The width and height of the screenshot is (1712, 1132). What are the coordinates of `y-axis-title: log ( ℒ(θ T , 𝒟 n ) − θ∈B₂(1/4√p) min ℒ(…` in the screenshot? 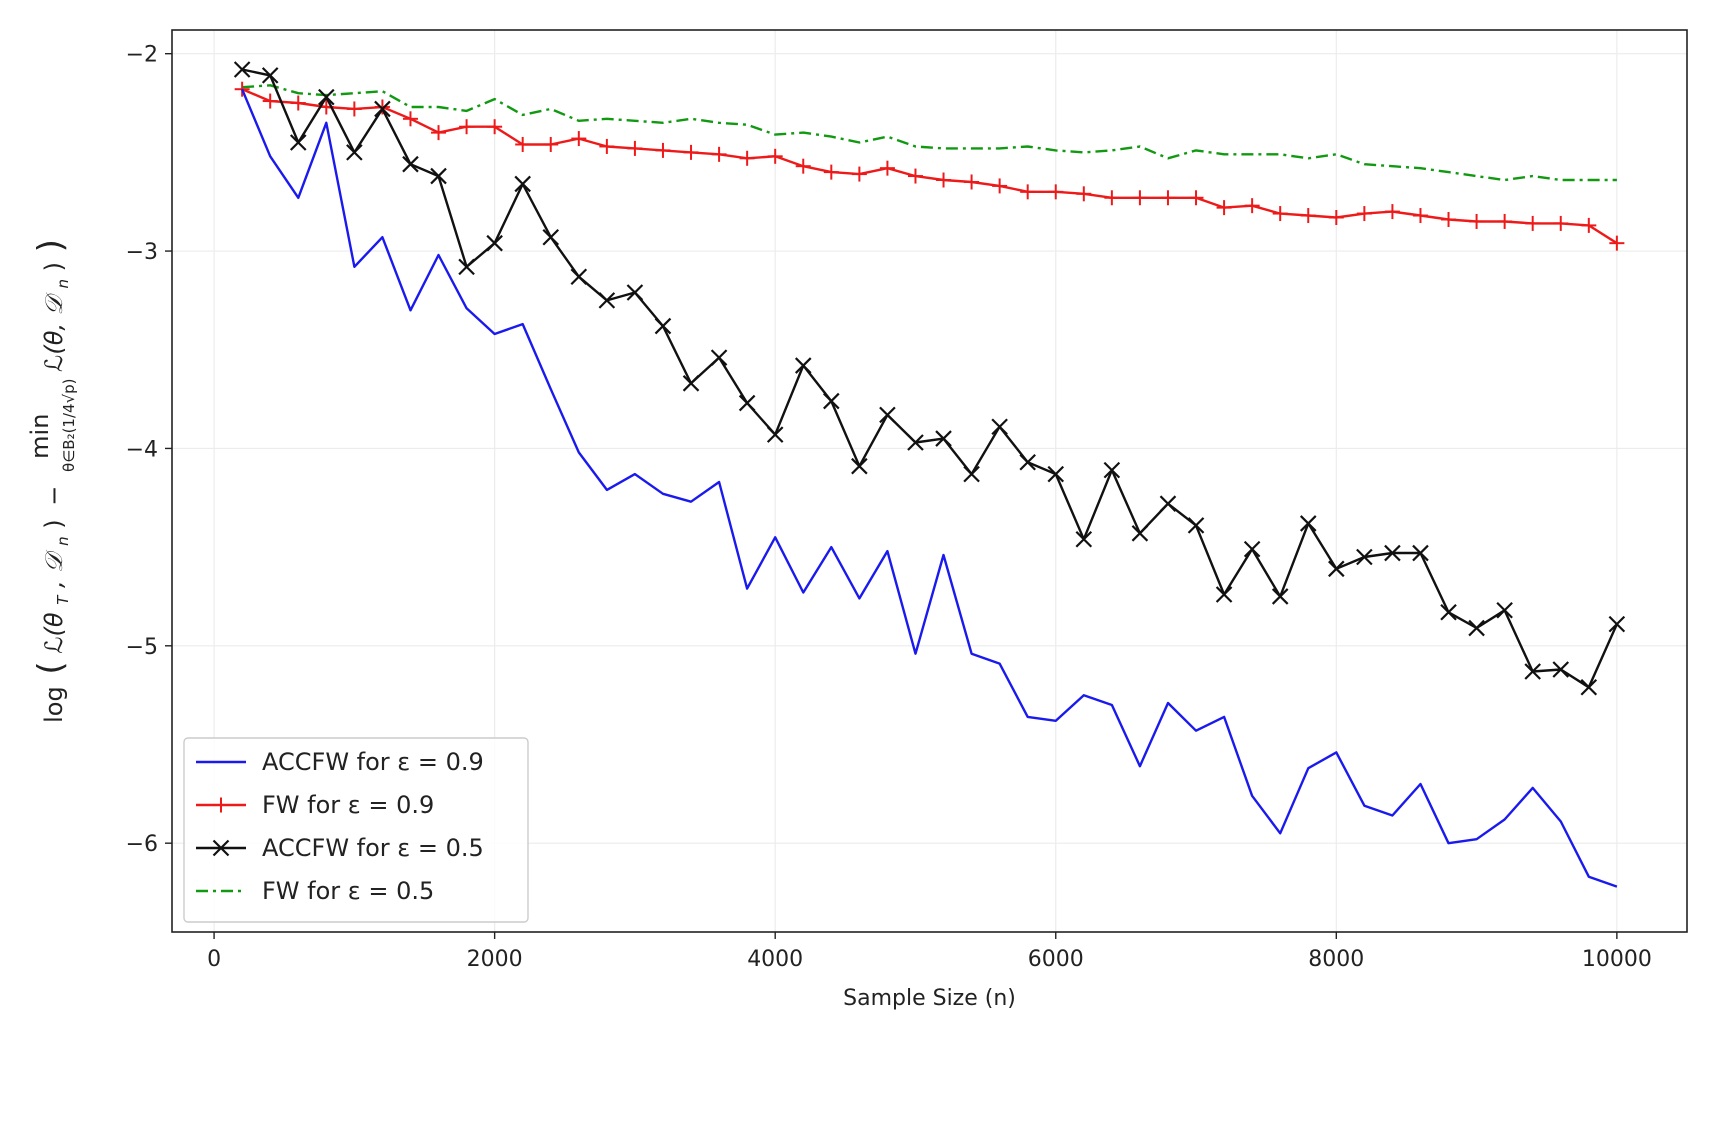 It's located at (53, 481).